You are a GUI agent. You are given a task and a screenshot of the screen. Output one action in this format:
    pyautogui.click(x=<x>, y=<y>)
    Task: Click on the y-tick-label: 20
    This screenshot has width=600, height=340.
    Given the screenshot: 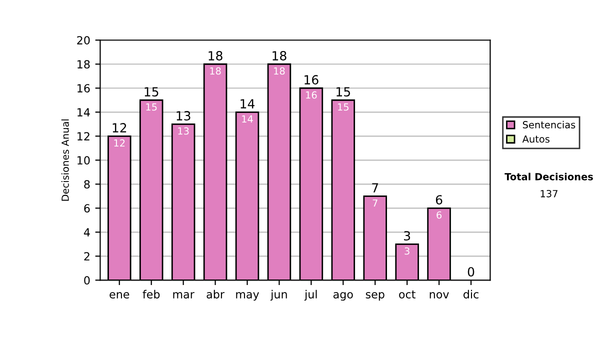 What is the action you would take?
    pyautogui.click(x=83, y=40)
    